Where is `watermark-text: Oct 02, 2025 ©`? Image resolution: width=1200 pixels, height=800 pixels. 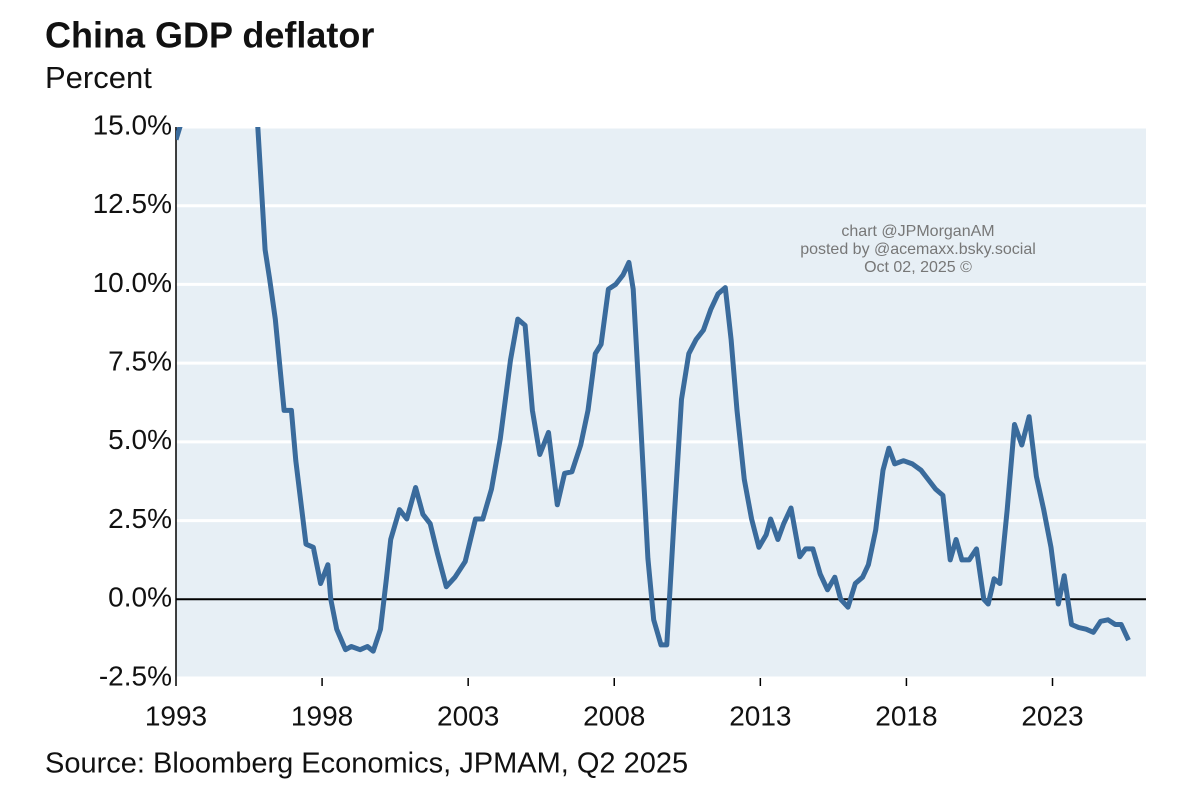 watermark-text: Oct 02, 2025 © is located at coordinates (918, 267).